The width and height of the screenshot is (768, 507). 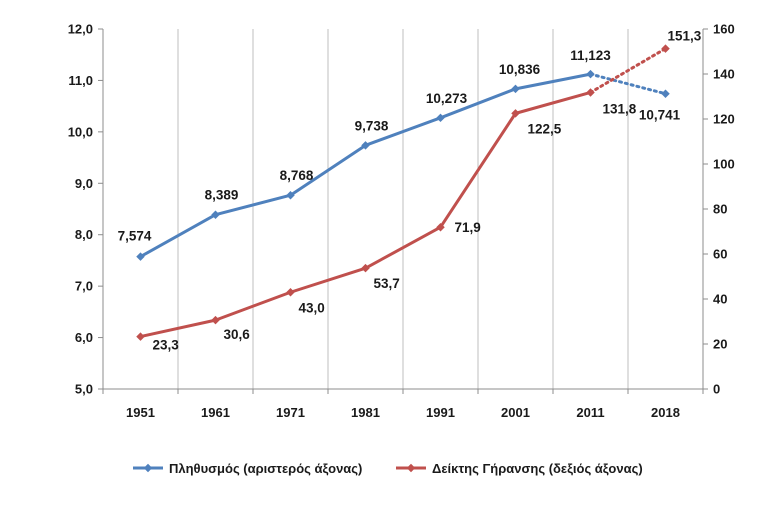 I want to click on data-label: 8,389, so click(x=222, y=195).